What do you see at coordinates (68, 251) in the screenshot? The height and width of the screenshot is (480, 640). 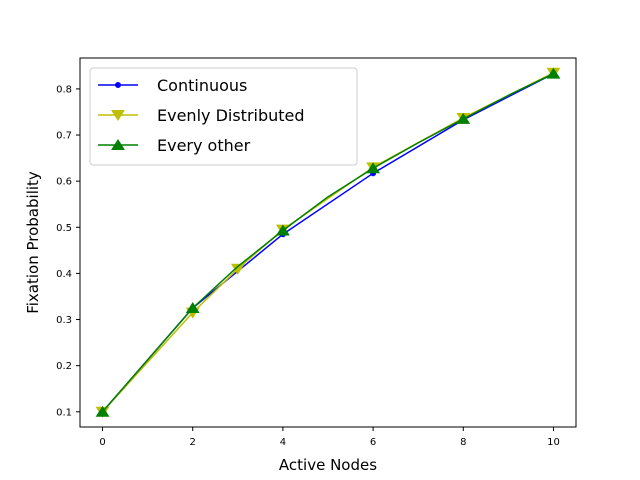 I see `y-axis-ticks: 0.1 0.2 0.3 0.4 0.5 0.6 0.7 0.8` at bounding box center [68, 251].